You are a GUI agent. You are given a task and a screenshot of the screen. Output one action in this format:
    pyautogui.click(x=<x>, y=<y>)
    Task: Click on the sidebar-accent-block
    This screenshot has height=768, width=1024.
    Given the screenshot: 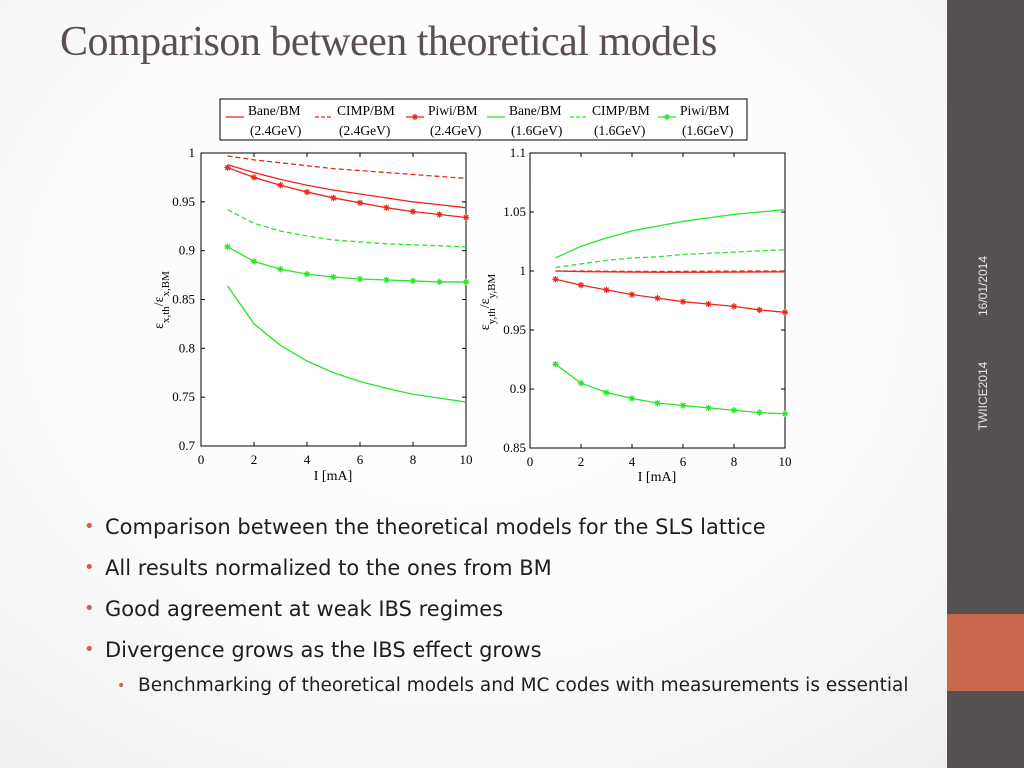 What is the action you would take?
    pyautogui.click(x=985, y=652)
    